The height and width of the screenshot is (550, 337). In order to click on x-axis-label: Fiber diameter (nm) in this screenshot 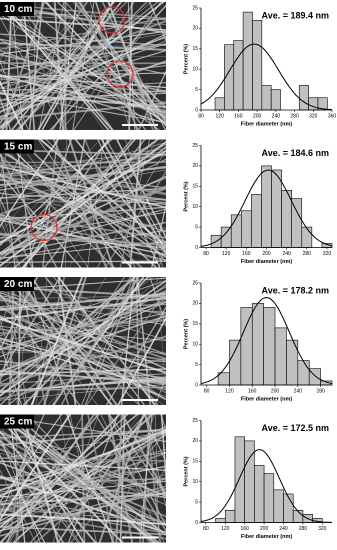, I will do `click(267, 262)`.